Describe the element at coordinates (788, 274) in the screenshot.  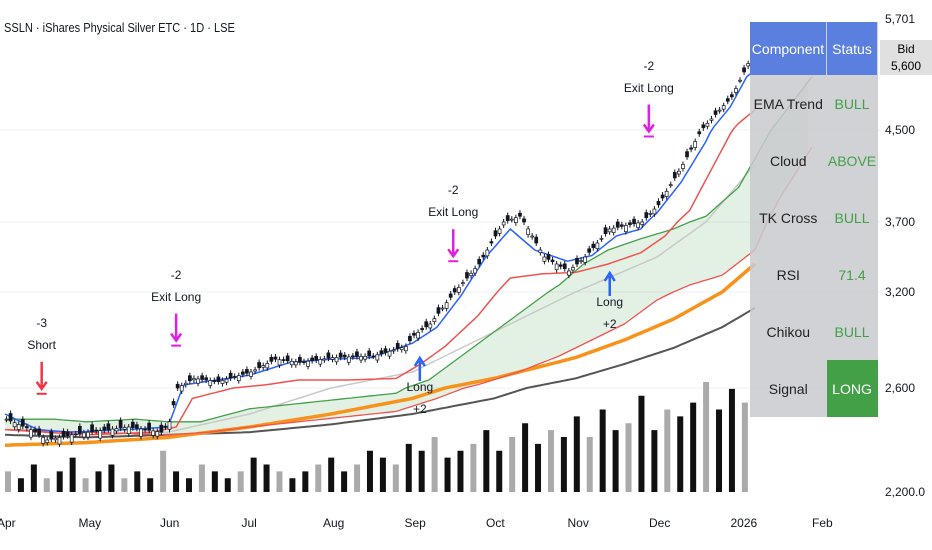
I see `row-label: RSI` at that location.